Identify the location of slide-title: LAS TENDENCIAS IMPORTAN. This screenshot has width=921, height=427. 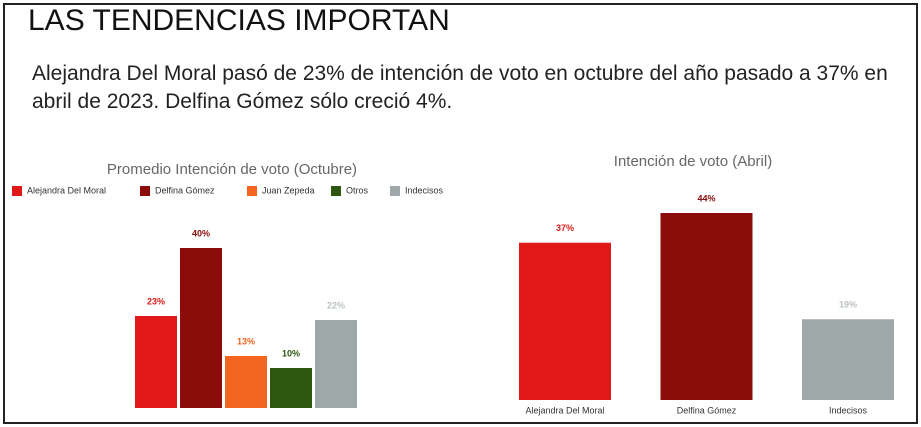
(239, 20).